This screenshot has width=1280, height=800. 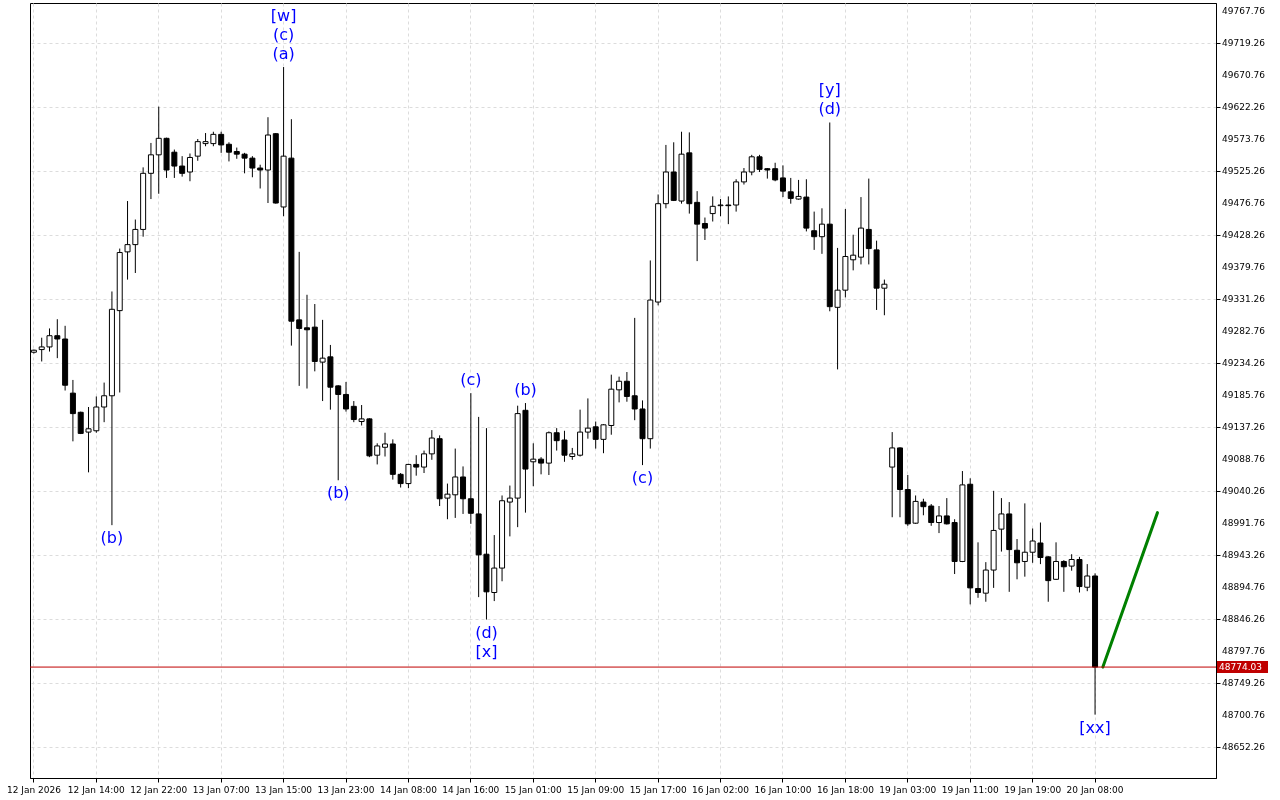 I want to click on y-tick-label: 49670.76, so click(x=1244, y=75).